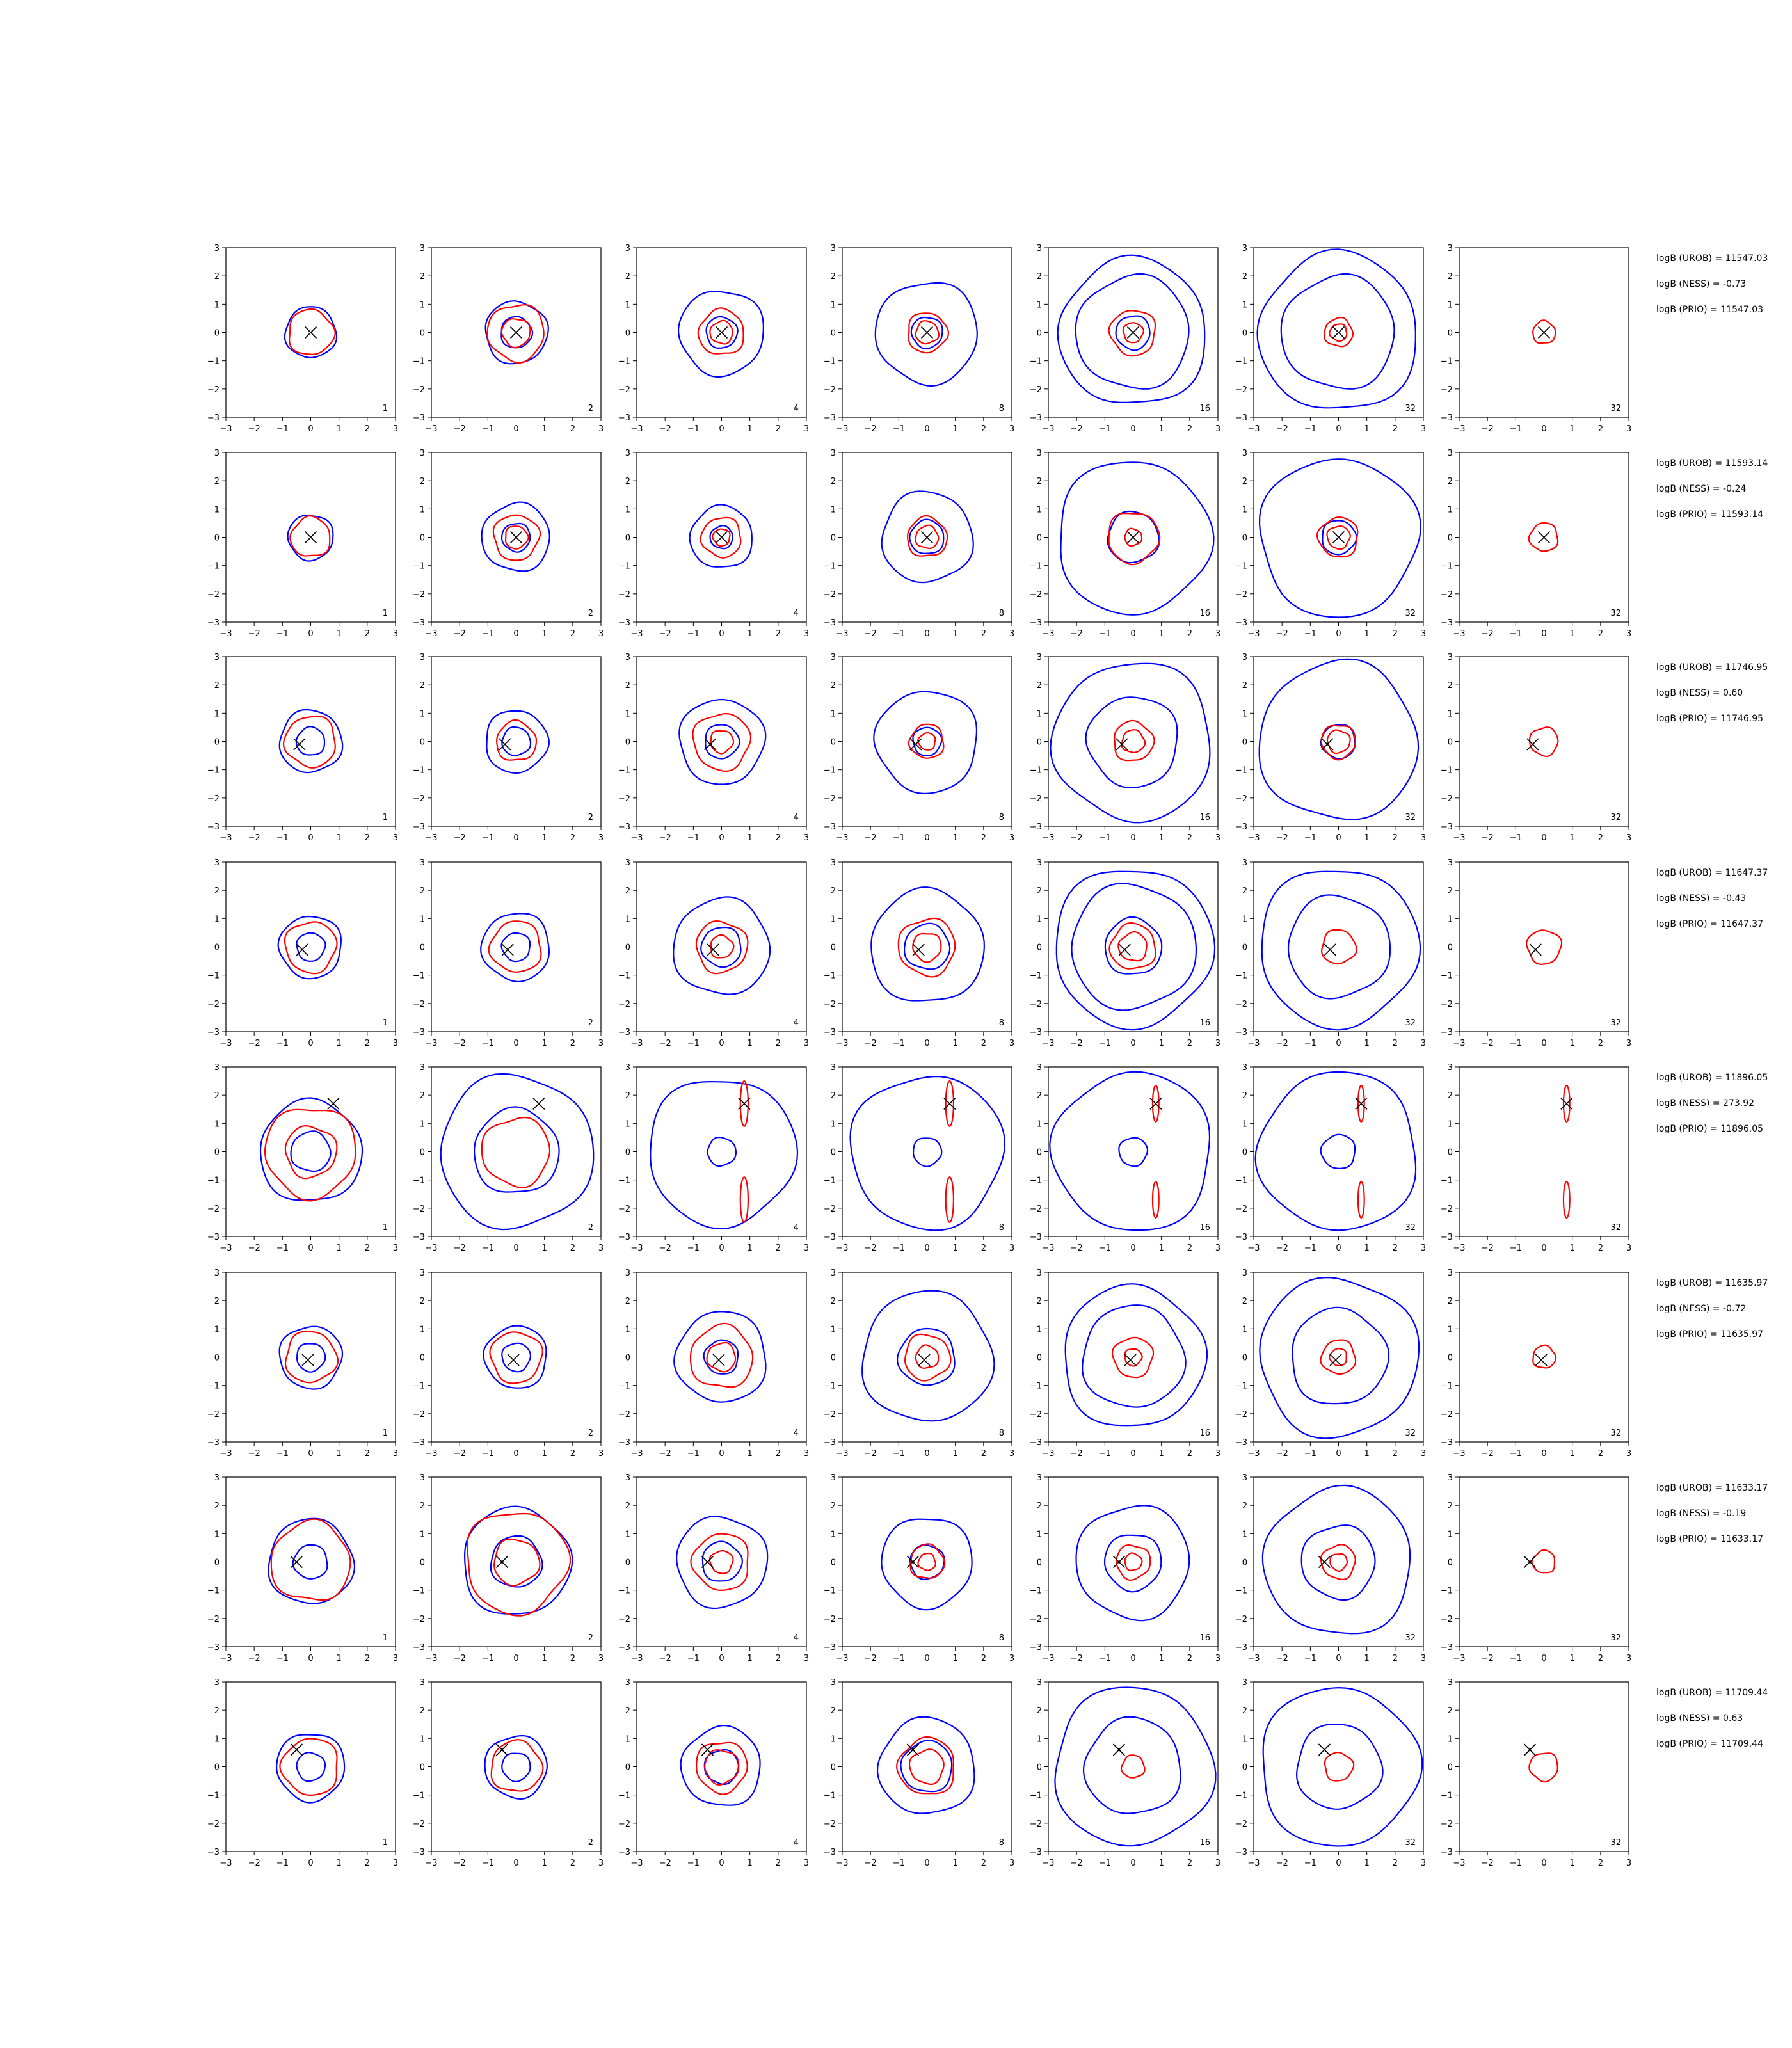 This screenshot has height=2048, width=1792. What do you see at coordinates (1615, 1843) in the screenshot?
I see `panel-tag: 32` at bounding box center [1615, 1843].